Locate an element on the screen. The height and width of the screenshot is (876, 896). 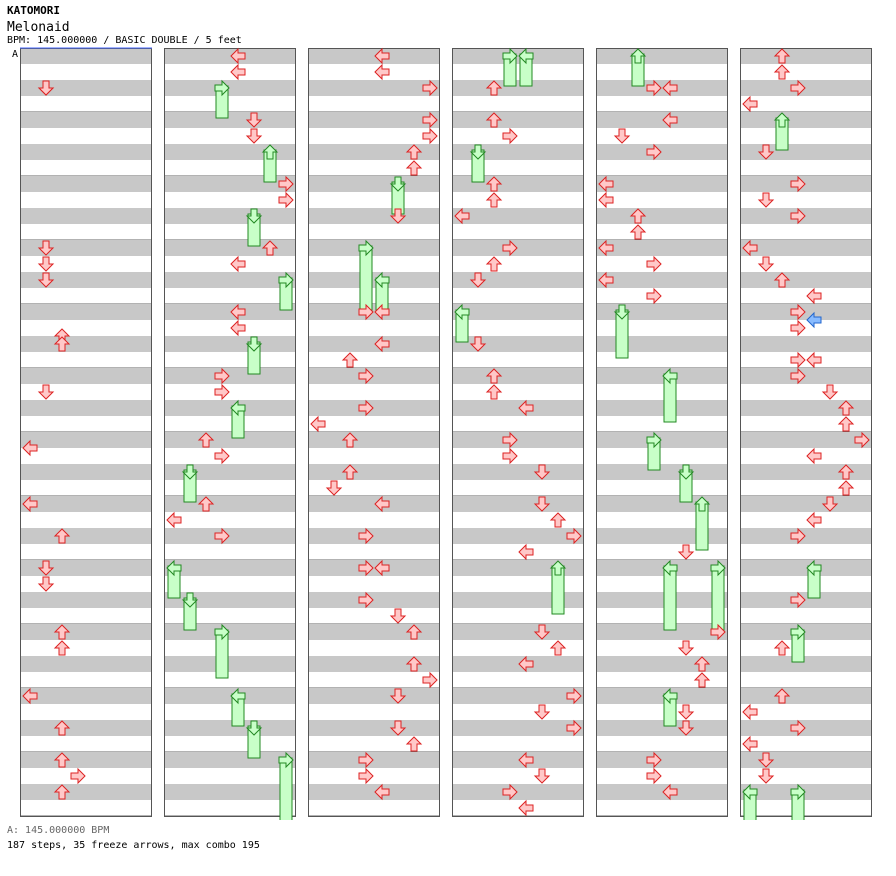
freeze-arrow-left is located at coordinates (526, 56).